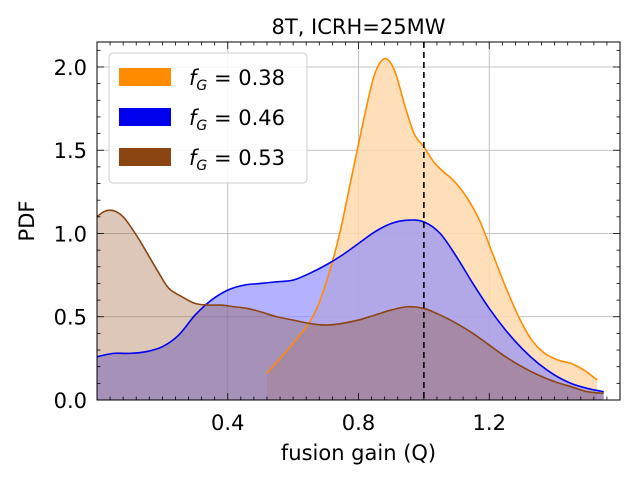  Describe the element at coordinates (489, 423) in the screenshot. I see `x-tick-label: 1.2` at that location.